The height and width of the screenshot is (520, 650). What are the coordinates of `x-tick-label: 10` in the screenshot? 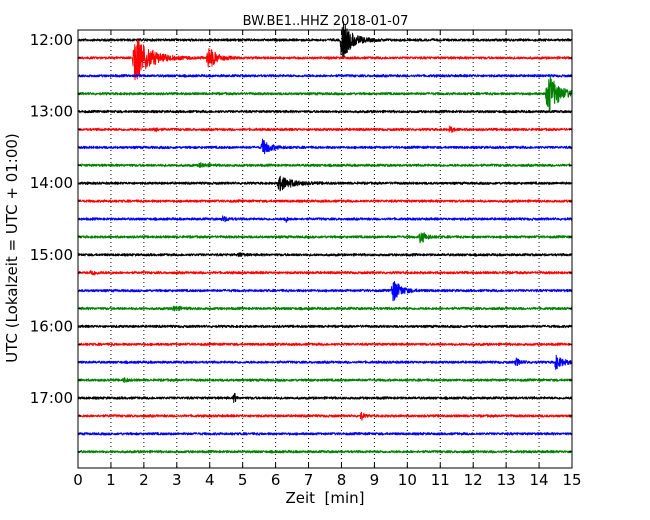 It's located at (407, 480).